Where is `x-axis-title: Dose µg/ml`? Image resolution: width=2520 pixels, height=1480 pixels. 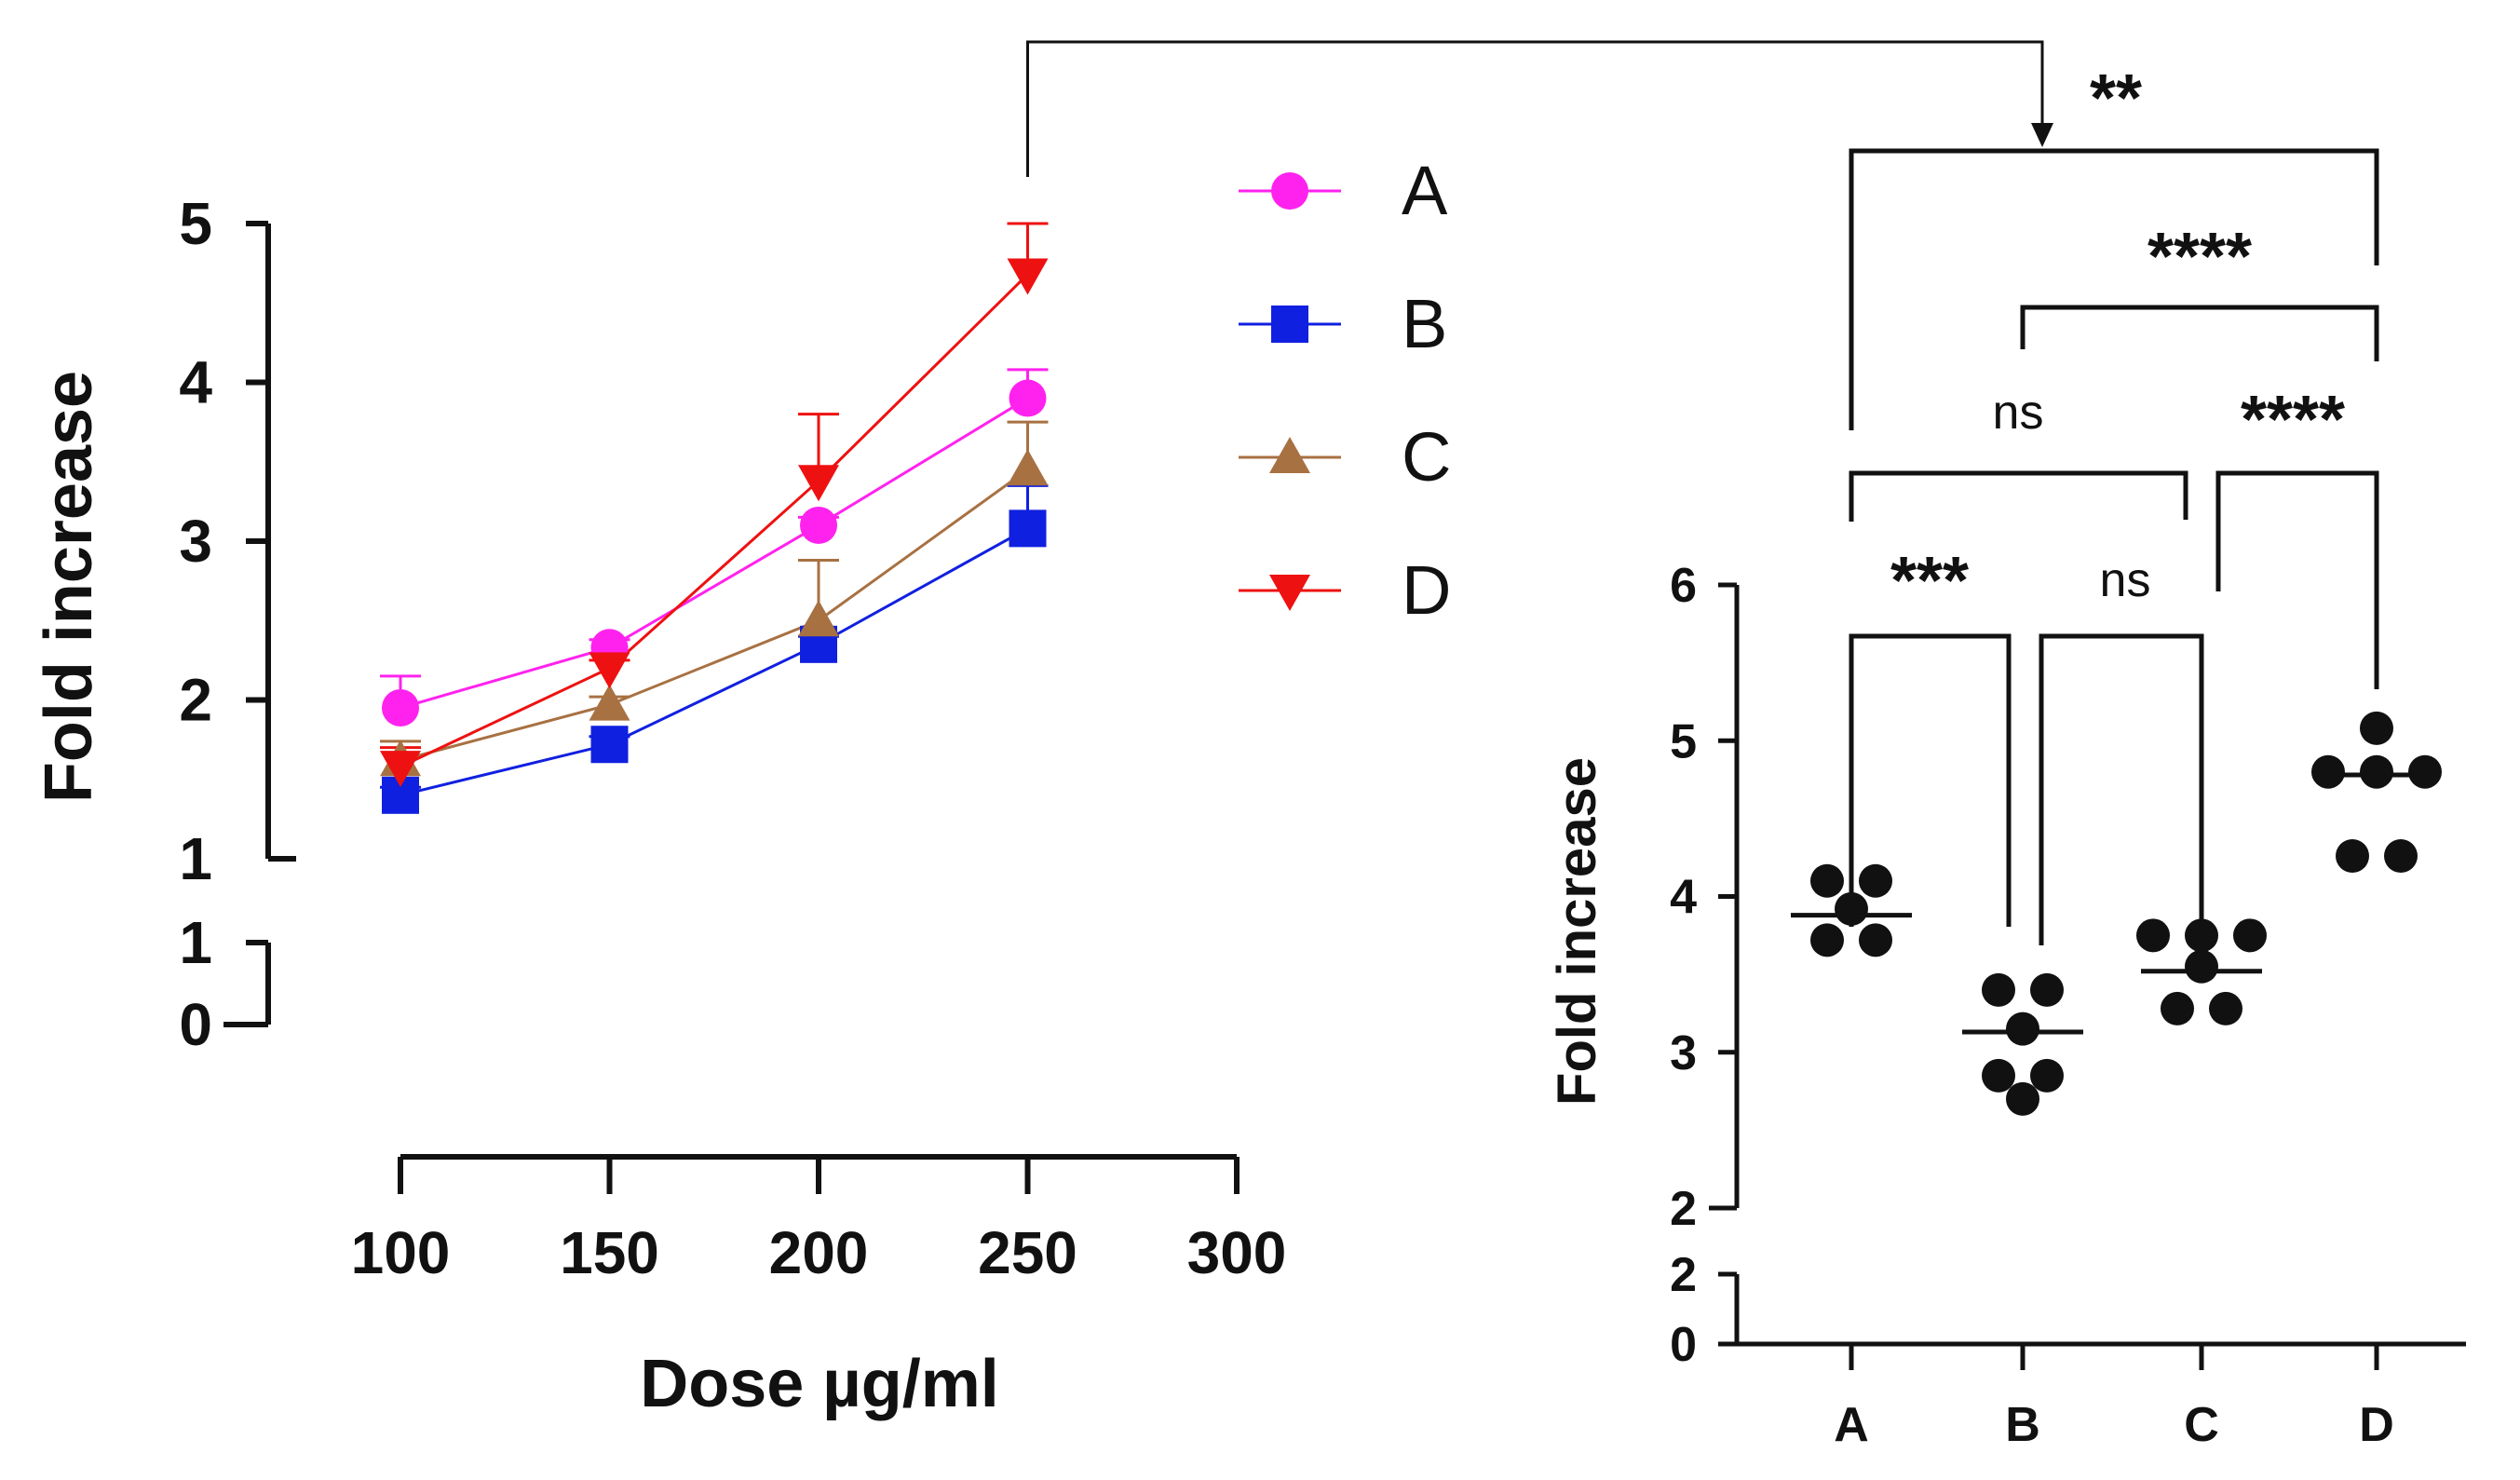 x-axis-title: Dose µg/ml is located at coordinates (819, 1384).